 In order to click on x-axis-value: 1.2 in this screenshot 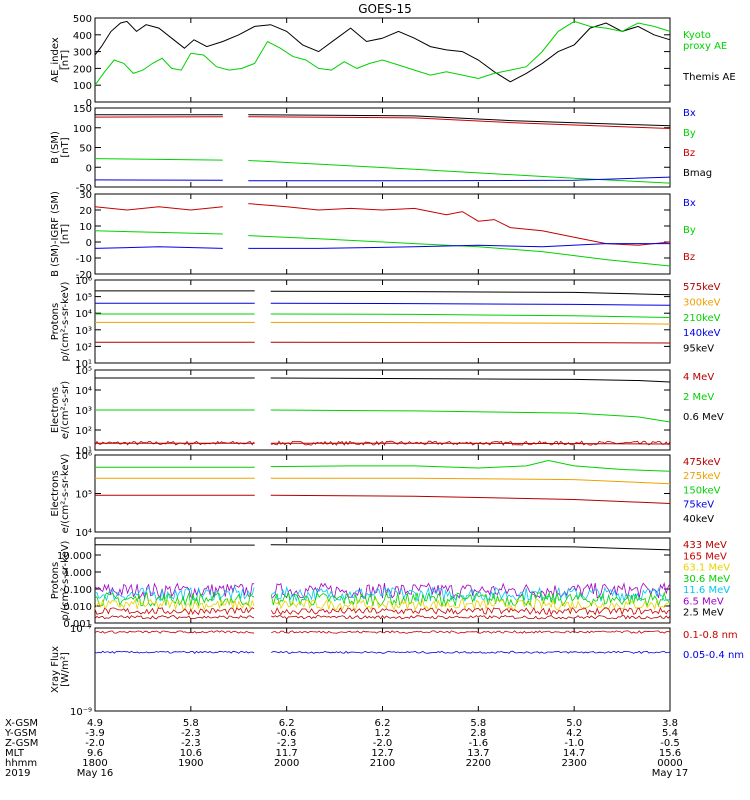, I will do `click(383, 733)`.